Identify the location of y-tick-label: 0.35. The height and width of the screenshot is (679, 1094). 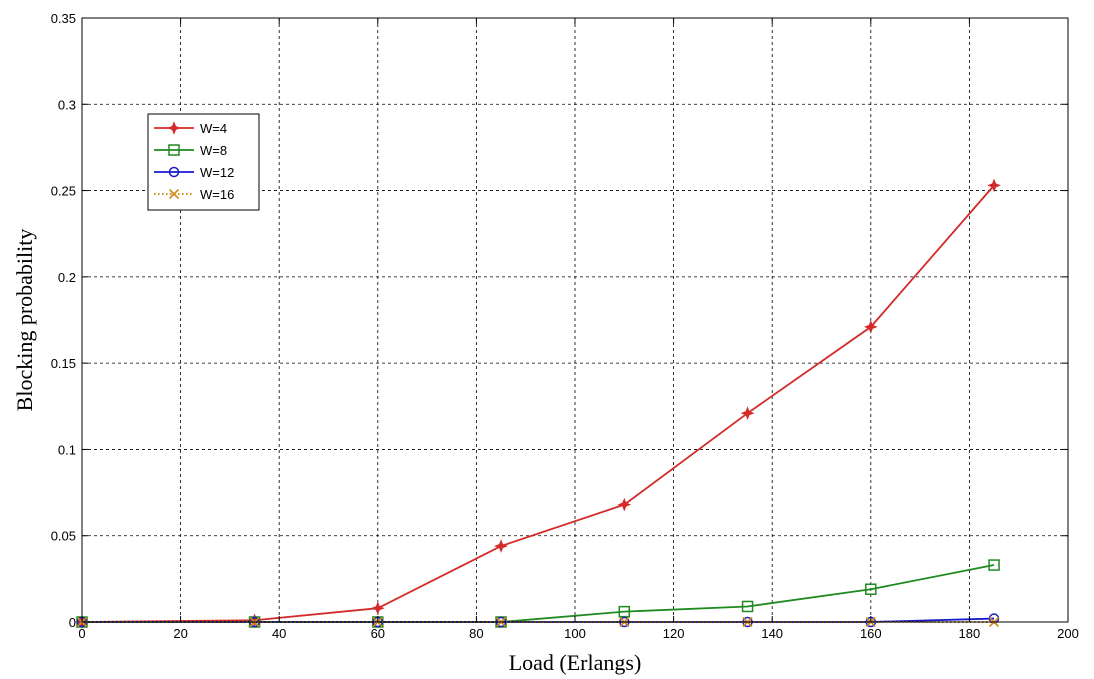
(63, 18).